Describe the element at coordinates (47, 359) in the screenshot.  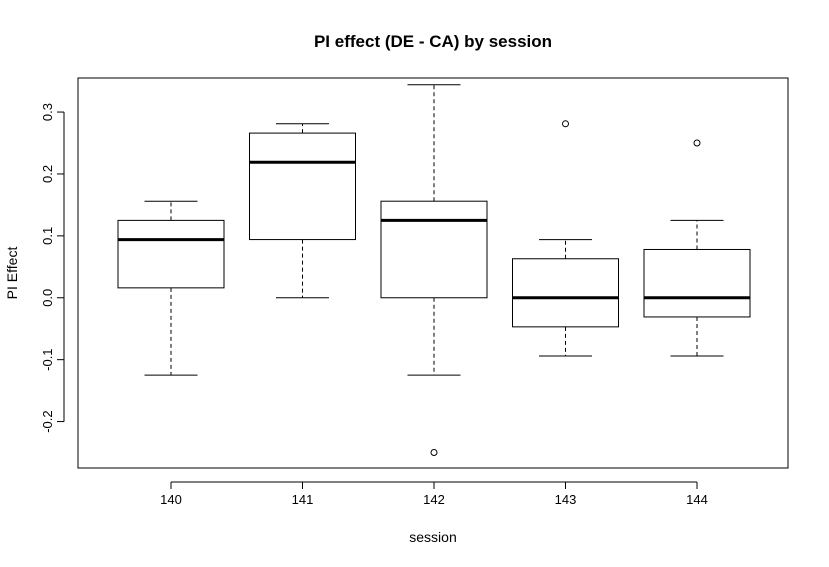
I see `y-tick-label: -0.1` at that location.